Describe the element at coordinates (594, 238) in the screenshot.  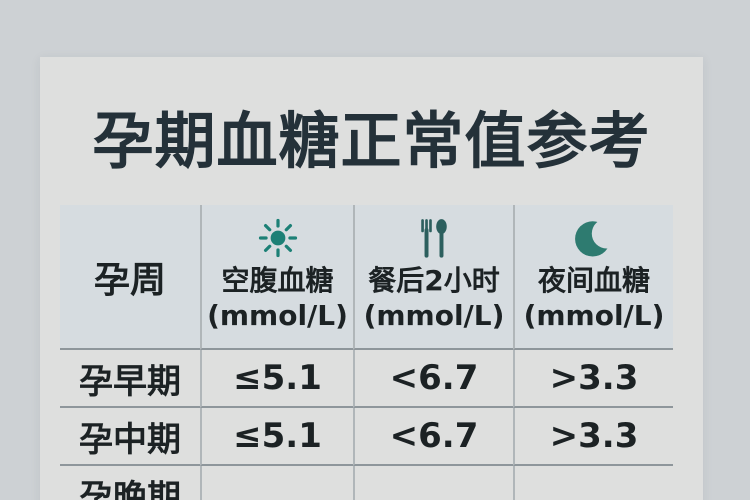
I see `moon-icon` at that location.